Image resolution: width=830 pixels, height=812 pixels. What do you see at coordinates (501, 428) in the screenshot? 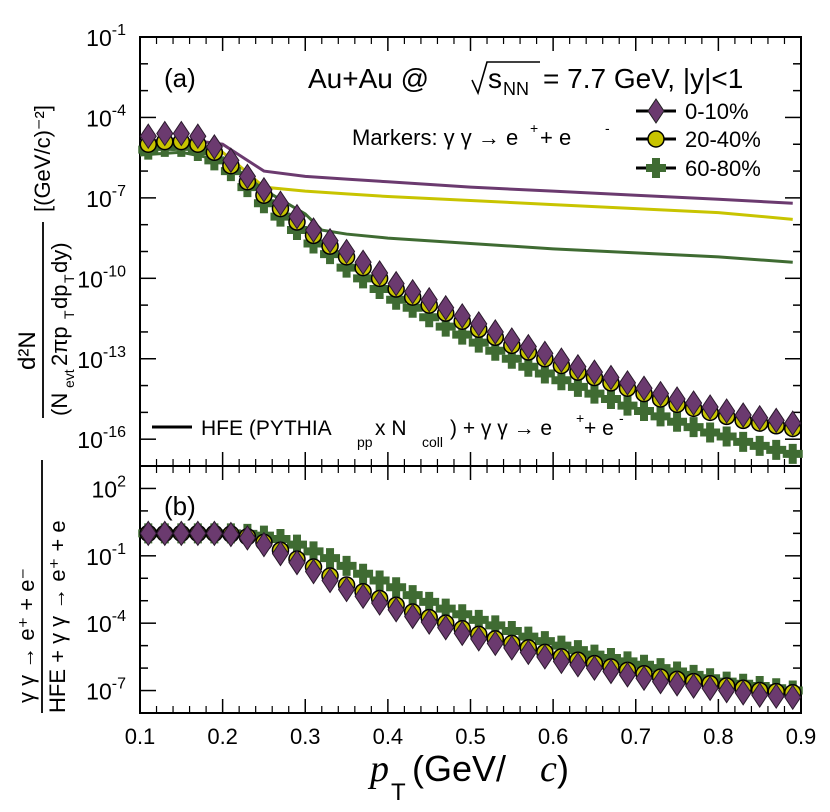
I see `line-legend-end: ) + γ γ → e` at bounding box center [501, 428].